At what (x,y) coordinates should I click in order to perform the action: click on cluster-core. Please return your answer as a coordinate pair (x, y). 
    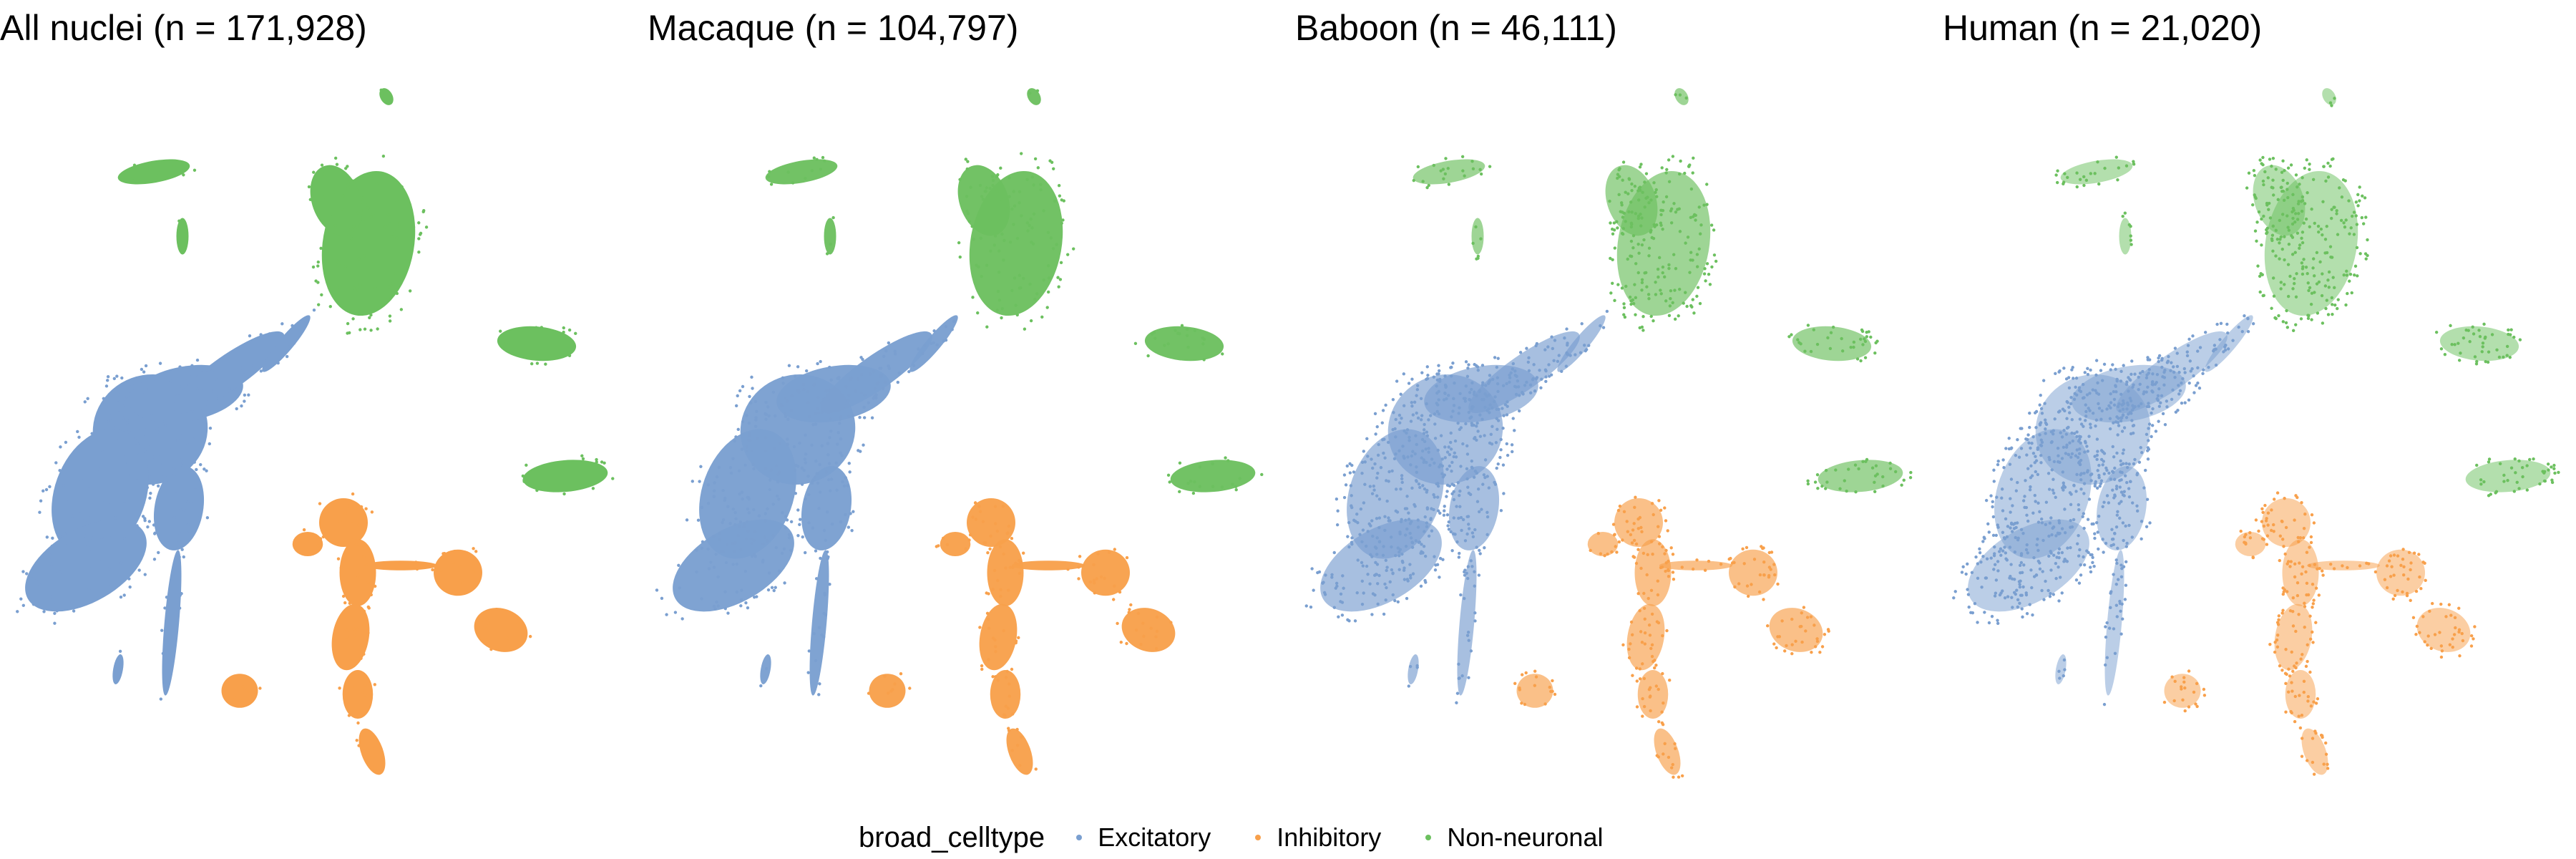
    Looking at the image, I should click on (1695, 565).